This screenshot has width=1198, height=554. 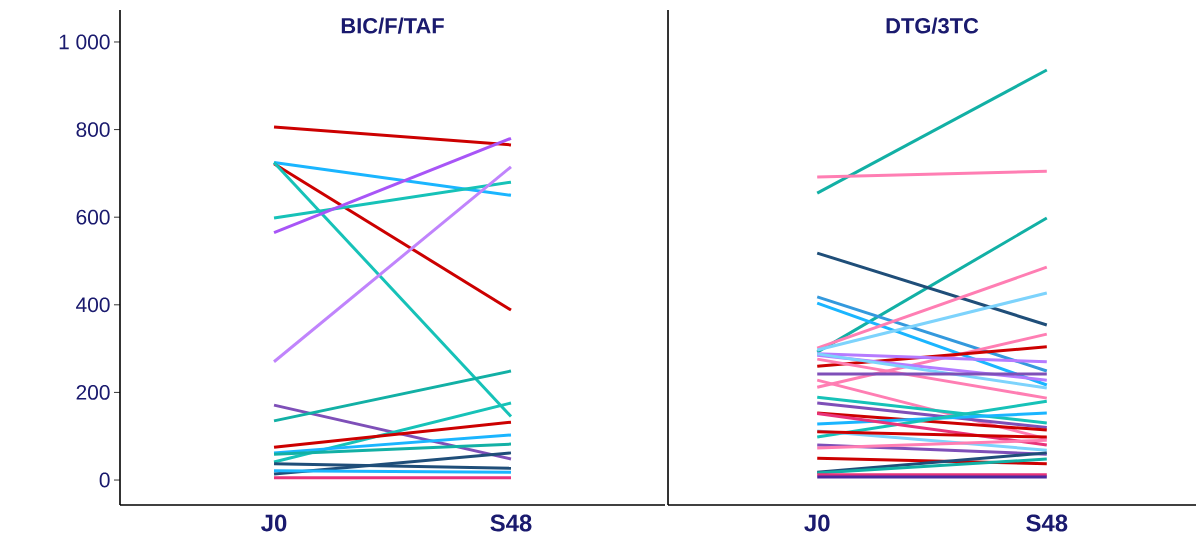 I want to click on y-tick-label: 0, so click(x=104, y=480).